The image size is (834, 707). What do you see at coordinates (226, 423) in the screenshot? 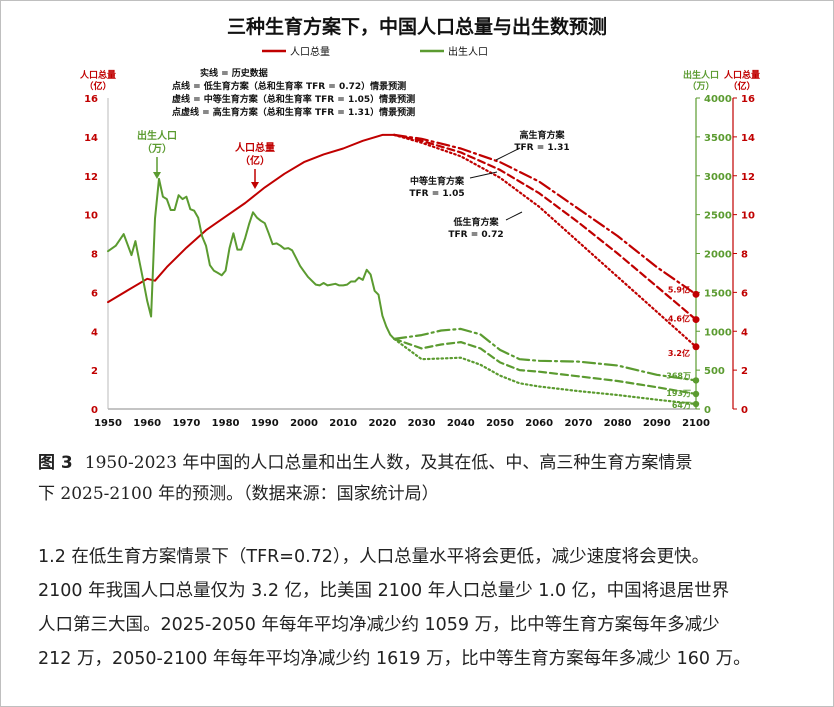
I see `x-tick-label: 1980` at bounding box center [226, 423].